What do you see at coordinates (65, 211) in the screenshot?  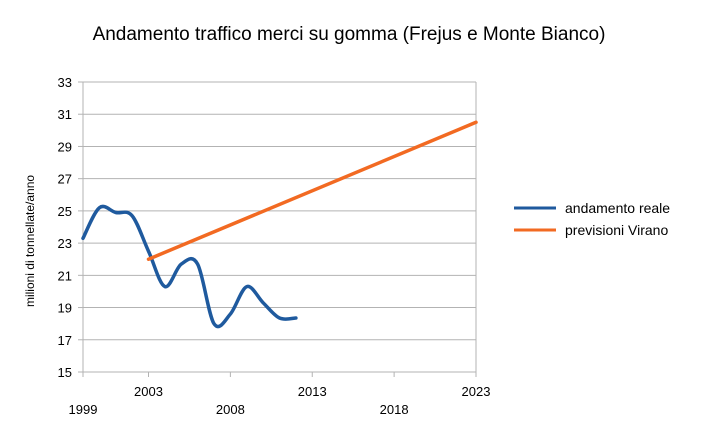 I see `y-tick-label: 25` at bounding box center [65, 211].